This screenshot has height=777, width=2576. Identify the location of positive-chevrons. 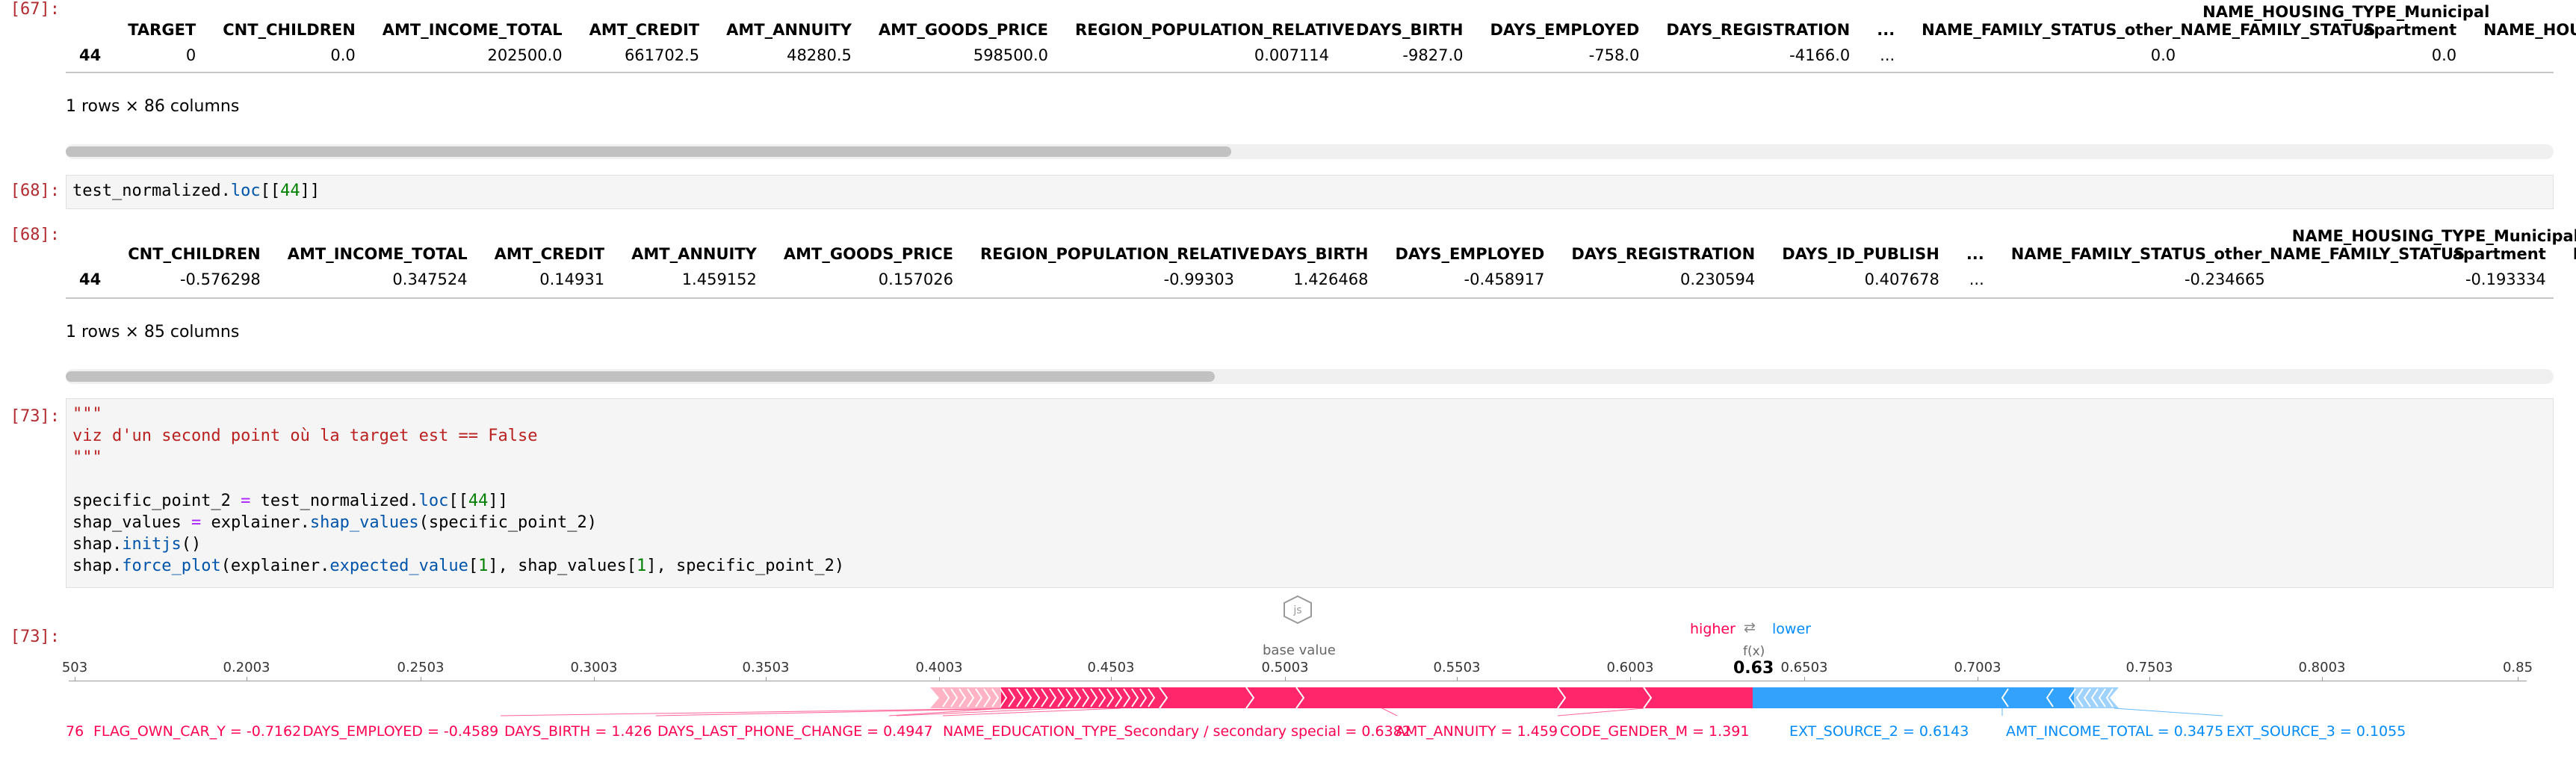
(1297, 698).